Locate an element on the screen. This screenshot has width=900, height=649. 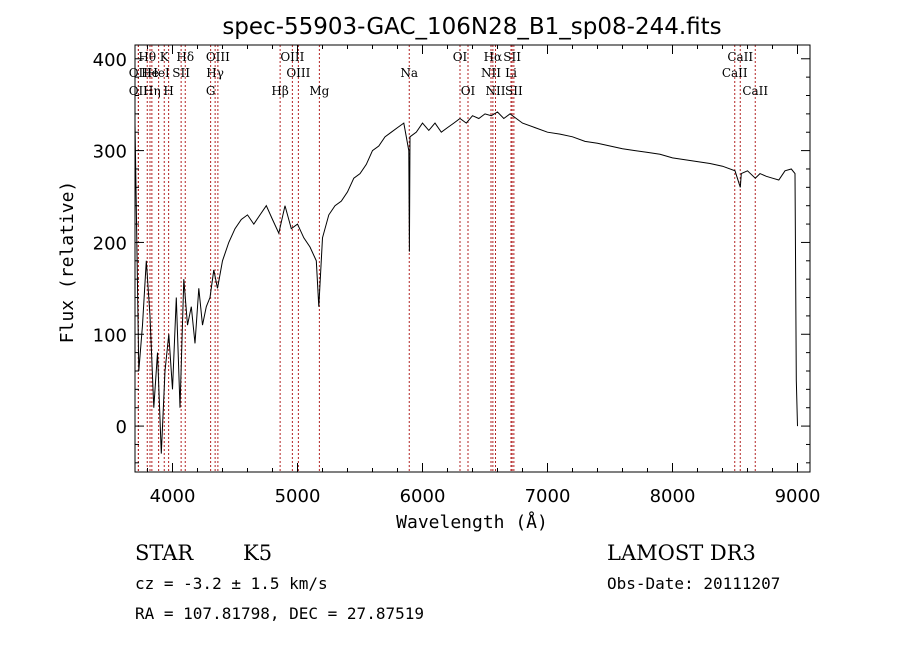
spectral-line-label: Hθ is located at coordinates (147, 57).